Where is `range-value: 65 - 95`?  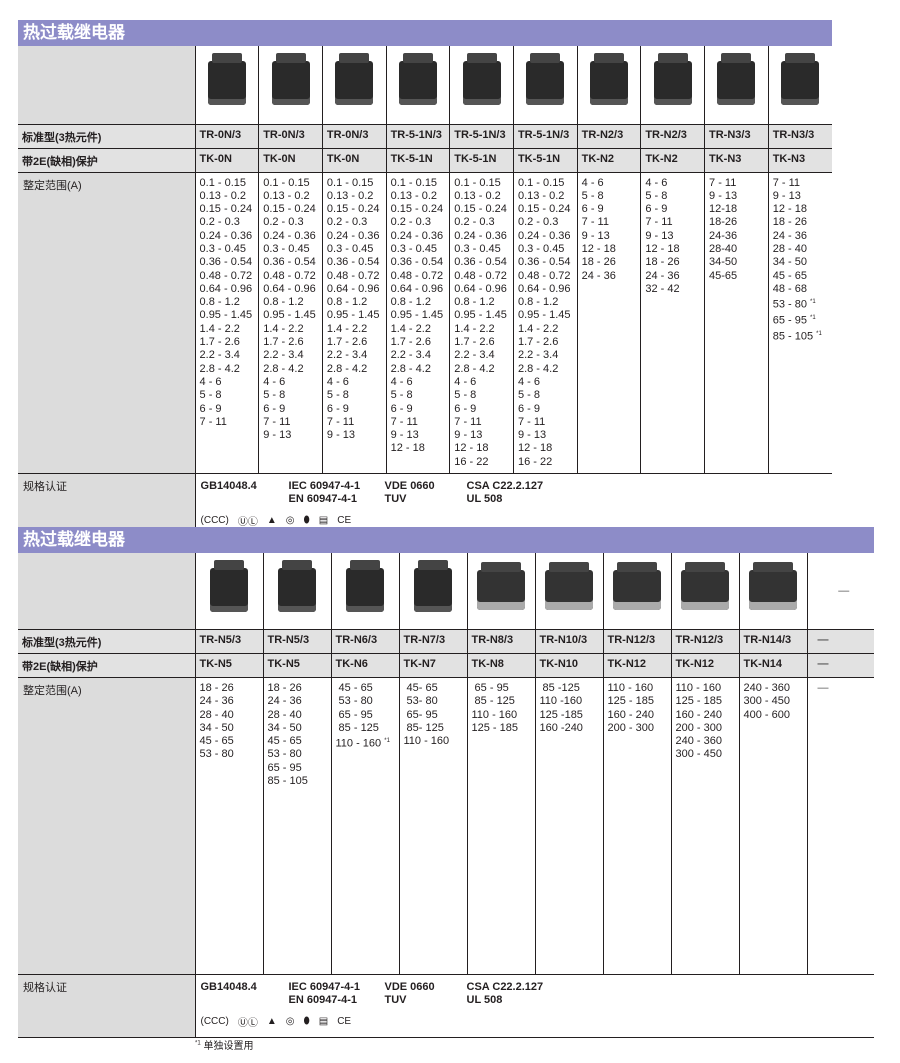 range-value: 65 - 95 is located at coordinates (284, 767).